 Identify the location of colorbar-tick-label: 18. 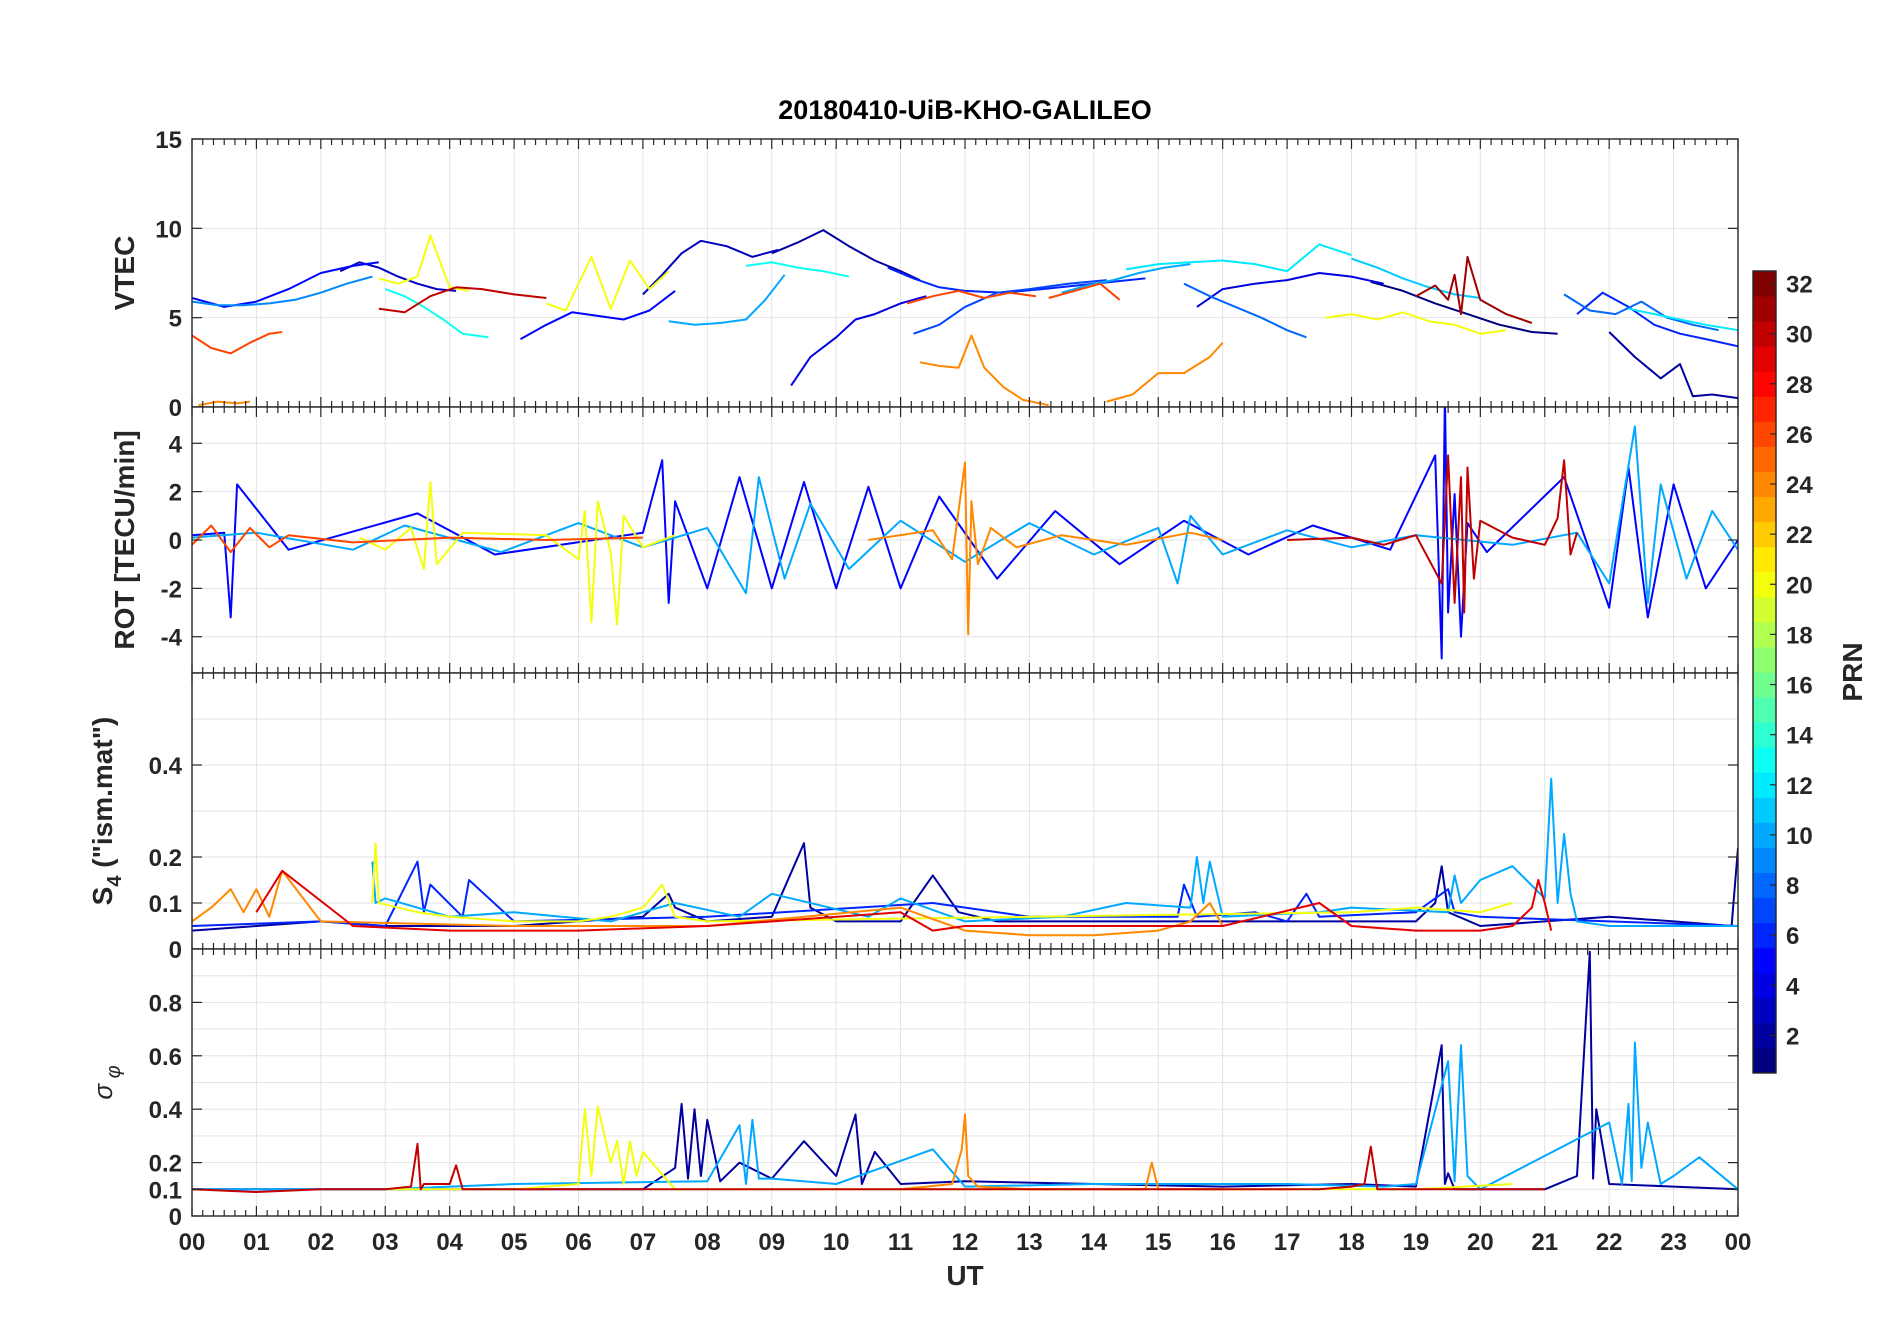
(1799, 635).